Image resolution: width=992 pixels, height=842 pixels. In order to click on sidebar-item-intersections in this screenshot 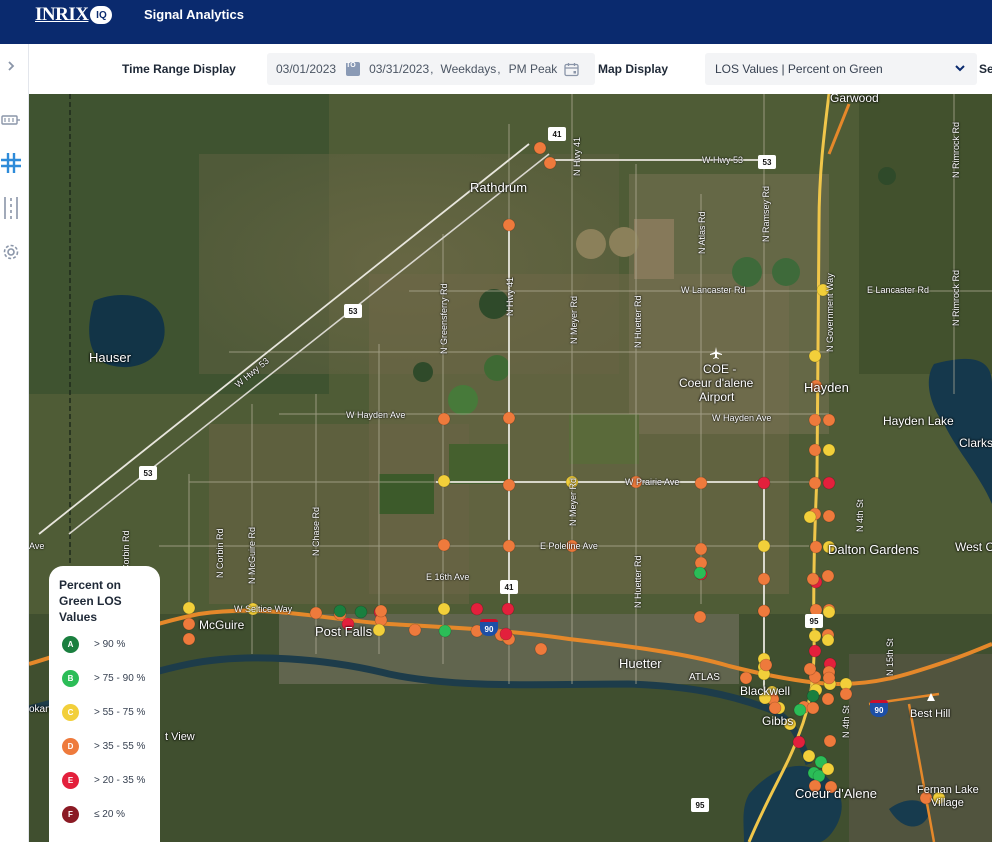, I will do `click(11, 163)`.